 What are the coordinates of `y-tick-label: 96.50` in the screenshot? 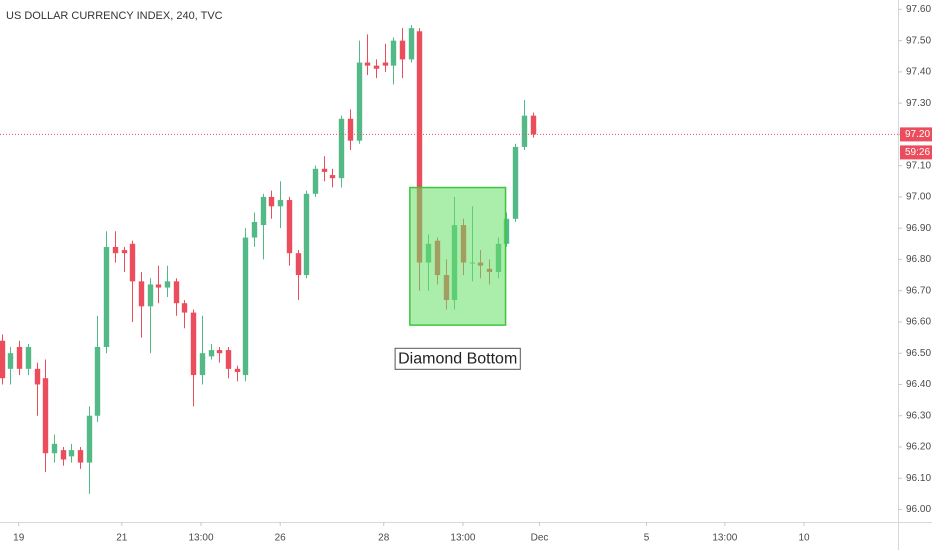 It's located at (918, 353).